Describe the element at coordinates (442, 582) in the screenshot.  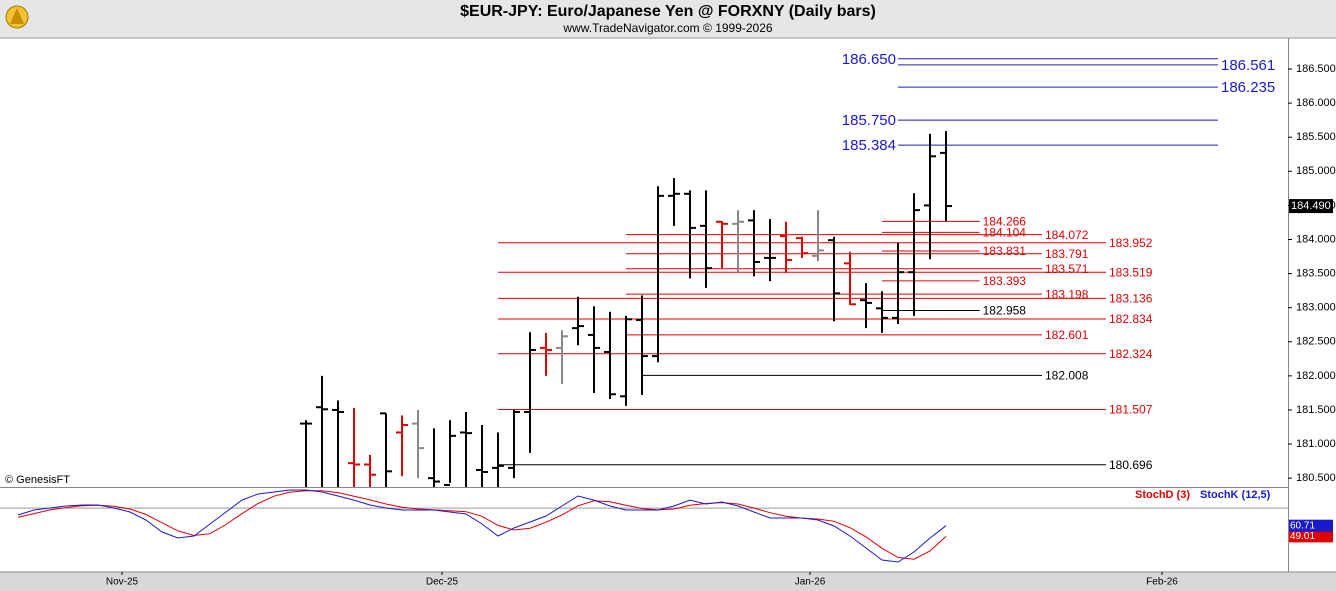
I see `x-tick-label: Dec-25` at that location.